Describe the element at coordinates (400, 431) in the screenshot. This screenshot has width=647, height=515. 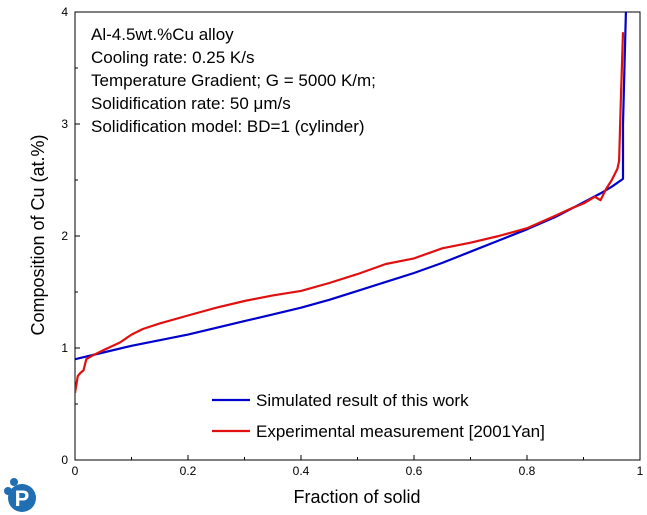
I see `legend-label: Experimental measurement [2001Yan]` at that location.